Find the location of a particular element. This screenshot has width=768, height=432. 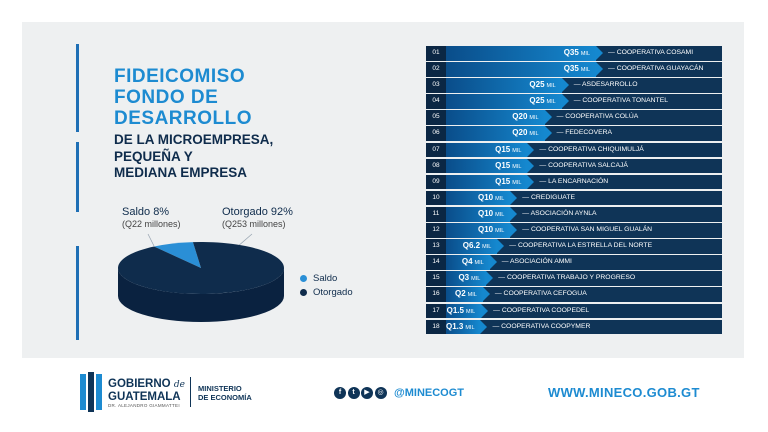

beneficiary-name: ASDESARROLLO is located at coordinates (606, 85).